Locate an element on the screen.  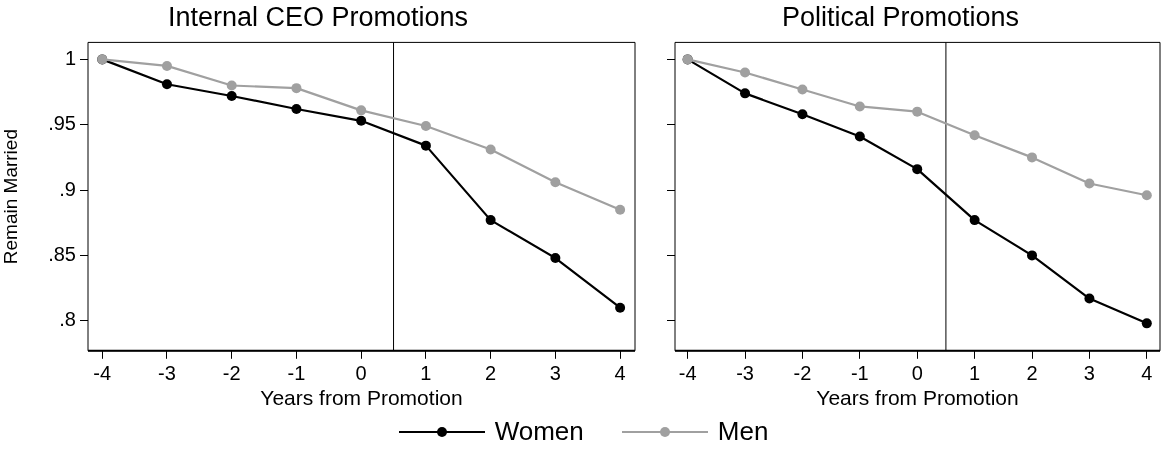
y-tick-label: .8 is located at coordinates (67, 319).